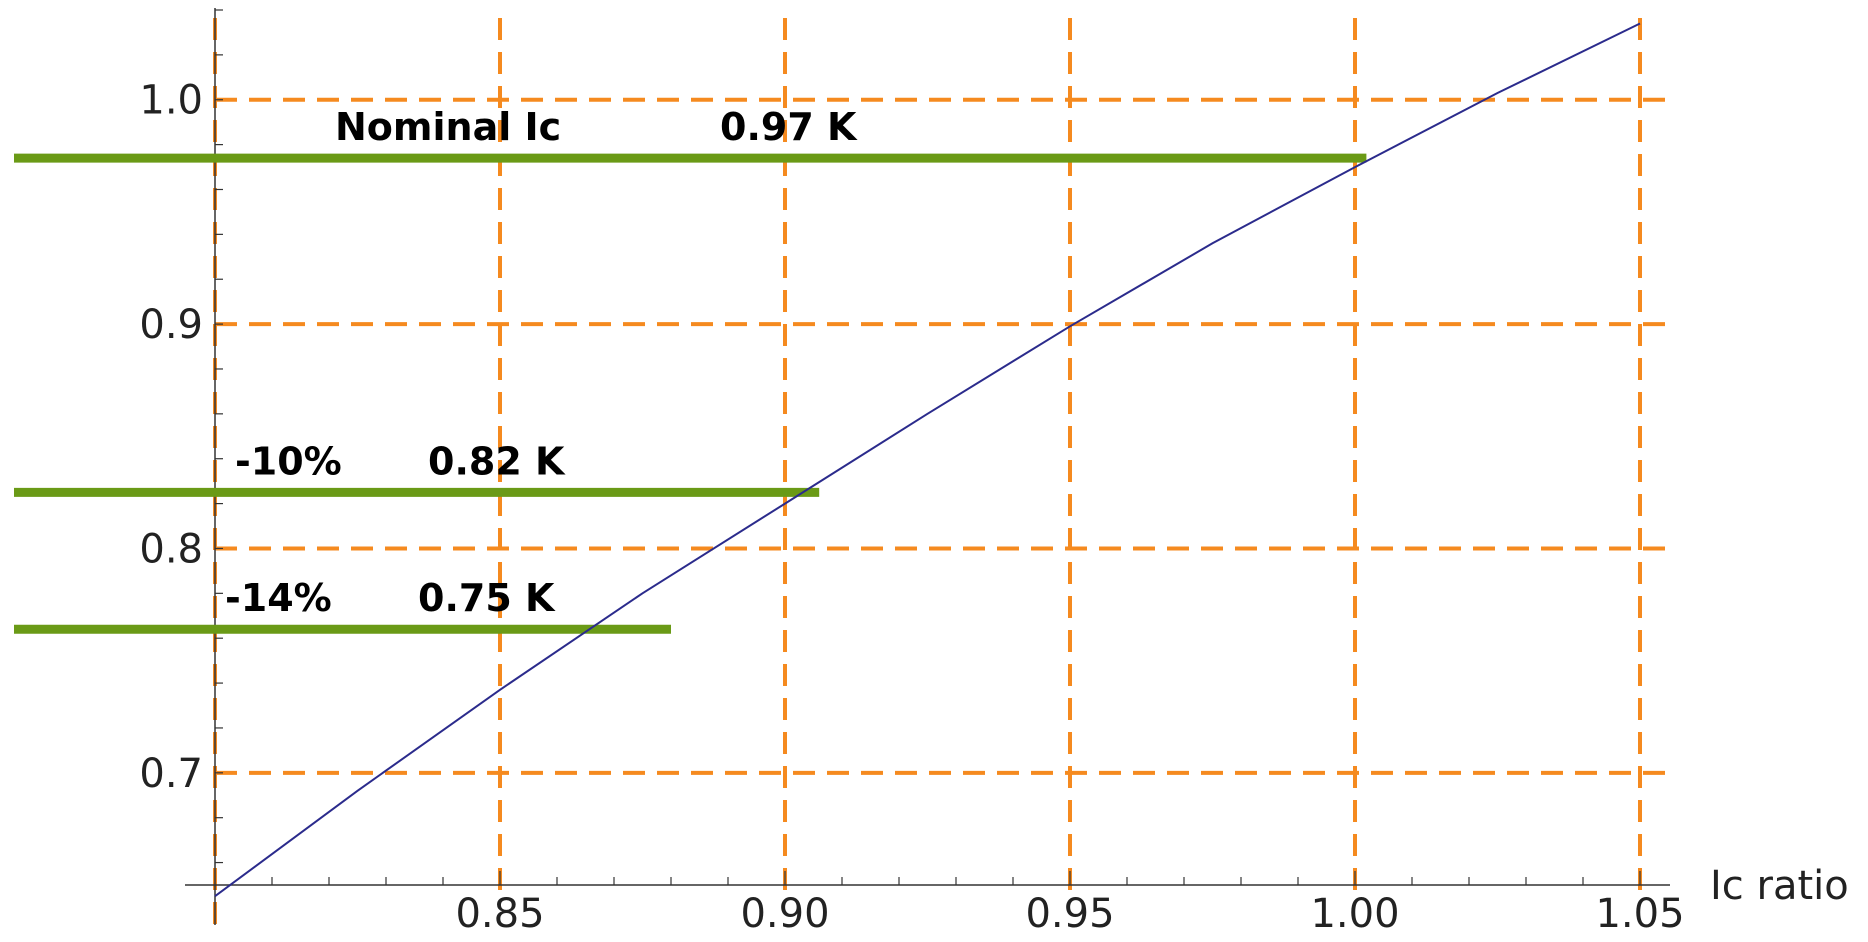 The image size is (1868, 942). Describe the element at coordinates (487, 598) in the screenshot. I see `annotation-value: 0.75 K` at that location.